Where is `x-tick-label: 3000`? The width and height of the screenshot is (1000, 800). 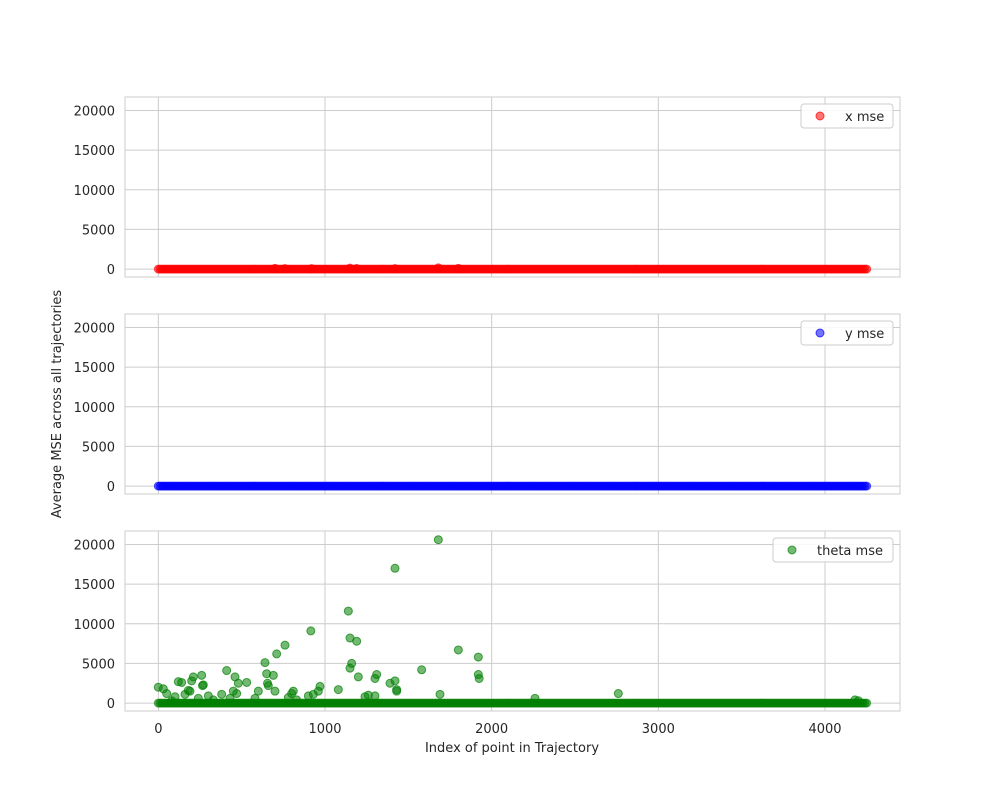 x-tick-label: 3000 is located at coordinates (658, 729).